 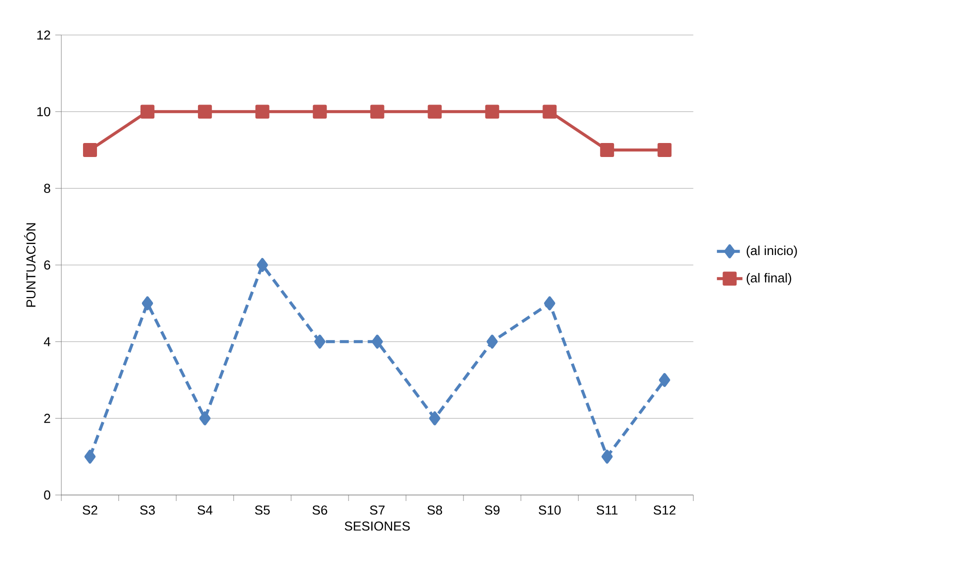 What do you see at coordinates (377, 510) in the screenshot?
I see `x-tick-label: S7` at bounding box center [377, 510].